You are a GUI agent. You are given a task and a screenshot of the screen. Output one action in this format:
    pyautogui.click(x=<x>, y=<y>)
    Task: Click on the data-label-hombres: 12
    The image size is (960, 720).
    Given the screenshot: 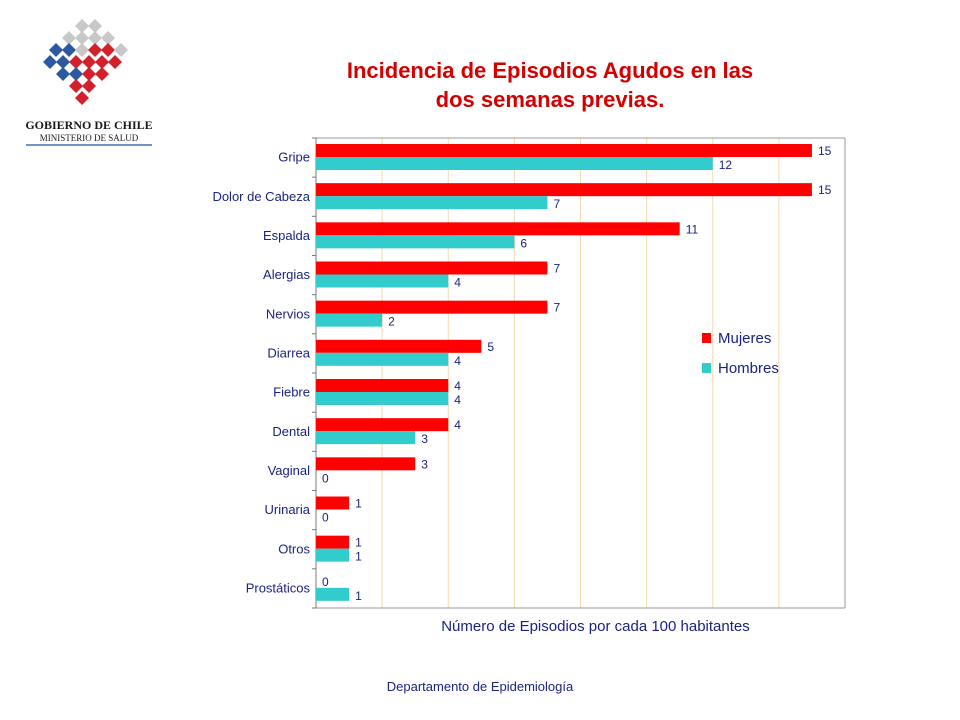 What is the action you would take?
    pyautogui.click(x=726, y=165)
    